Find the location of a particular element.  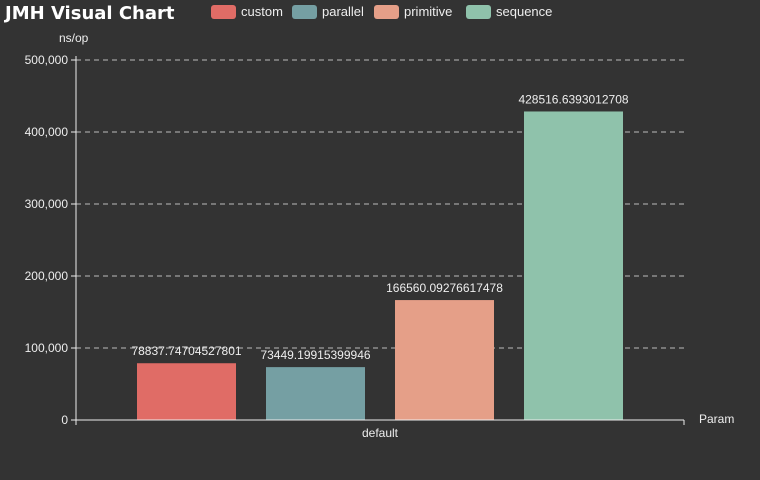

y-tick-label: 300,000 is located at coordinates (47, 204).